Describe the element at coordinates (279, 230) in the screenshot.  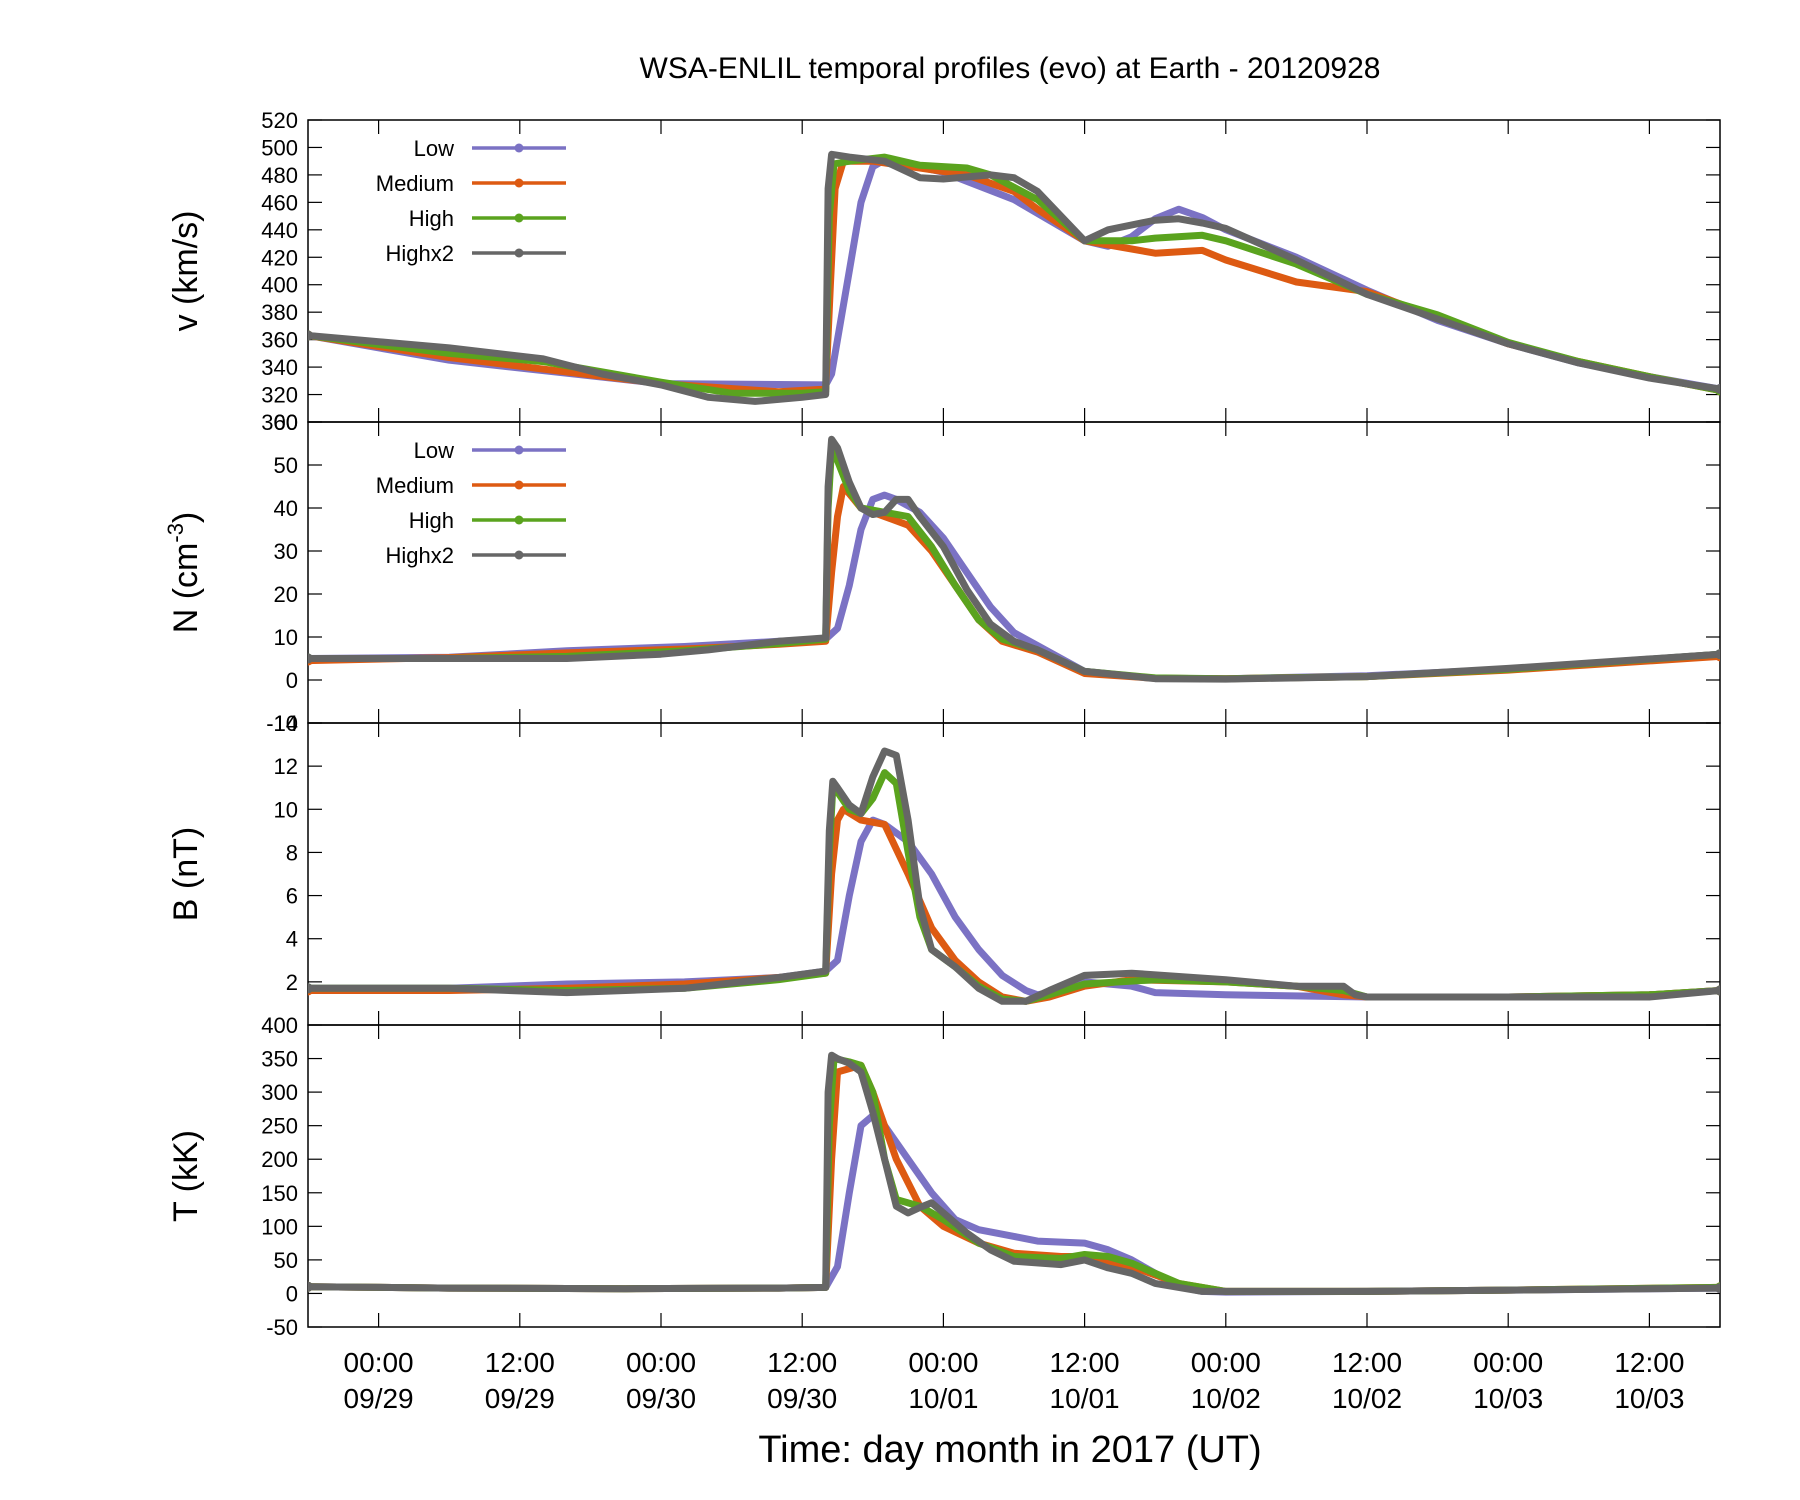
I see `panel-v-ytick-label: 440` at that location.